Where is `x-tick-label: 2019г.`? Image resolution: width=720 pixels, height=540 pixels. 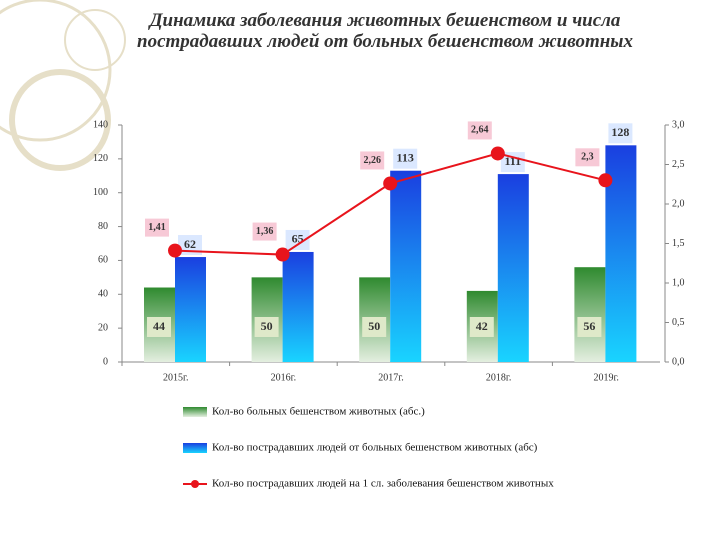 x-tick-label: 2019г. is located at coordinates (605, 377).